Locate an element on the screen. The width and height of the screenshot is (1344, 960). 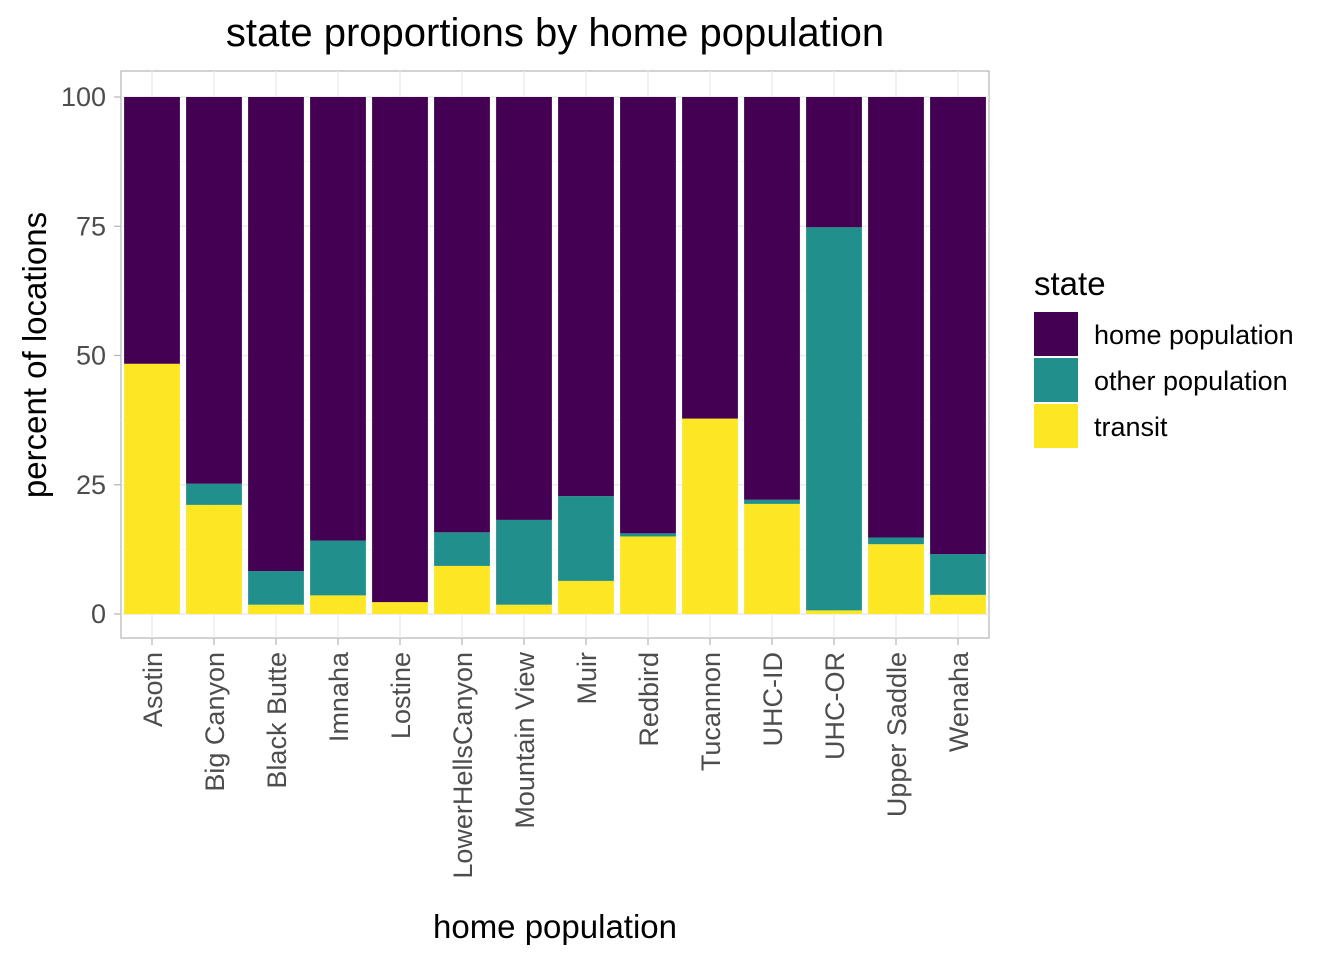
x-tick-label: UHC-ID is located at coordinates (773, 699).